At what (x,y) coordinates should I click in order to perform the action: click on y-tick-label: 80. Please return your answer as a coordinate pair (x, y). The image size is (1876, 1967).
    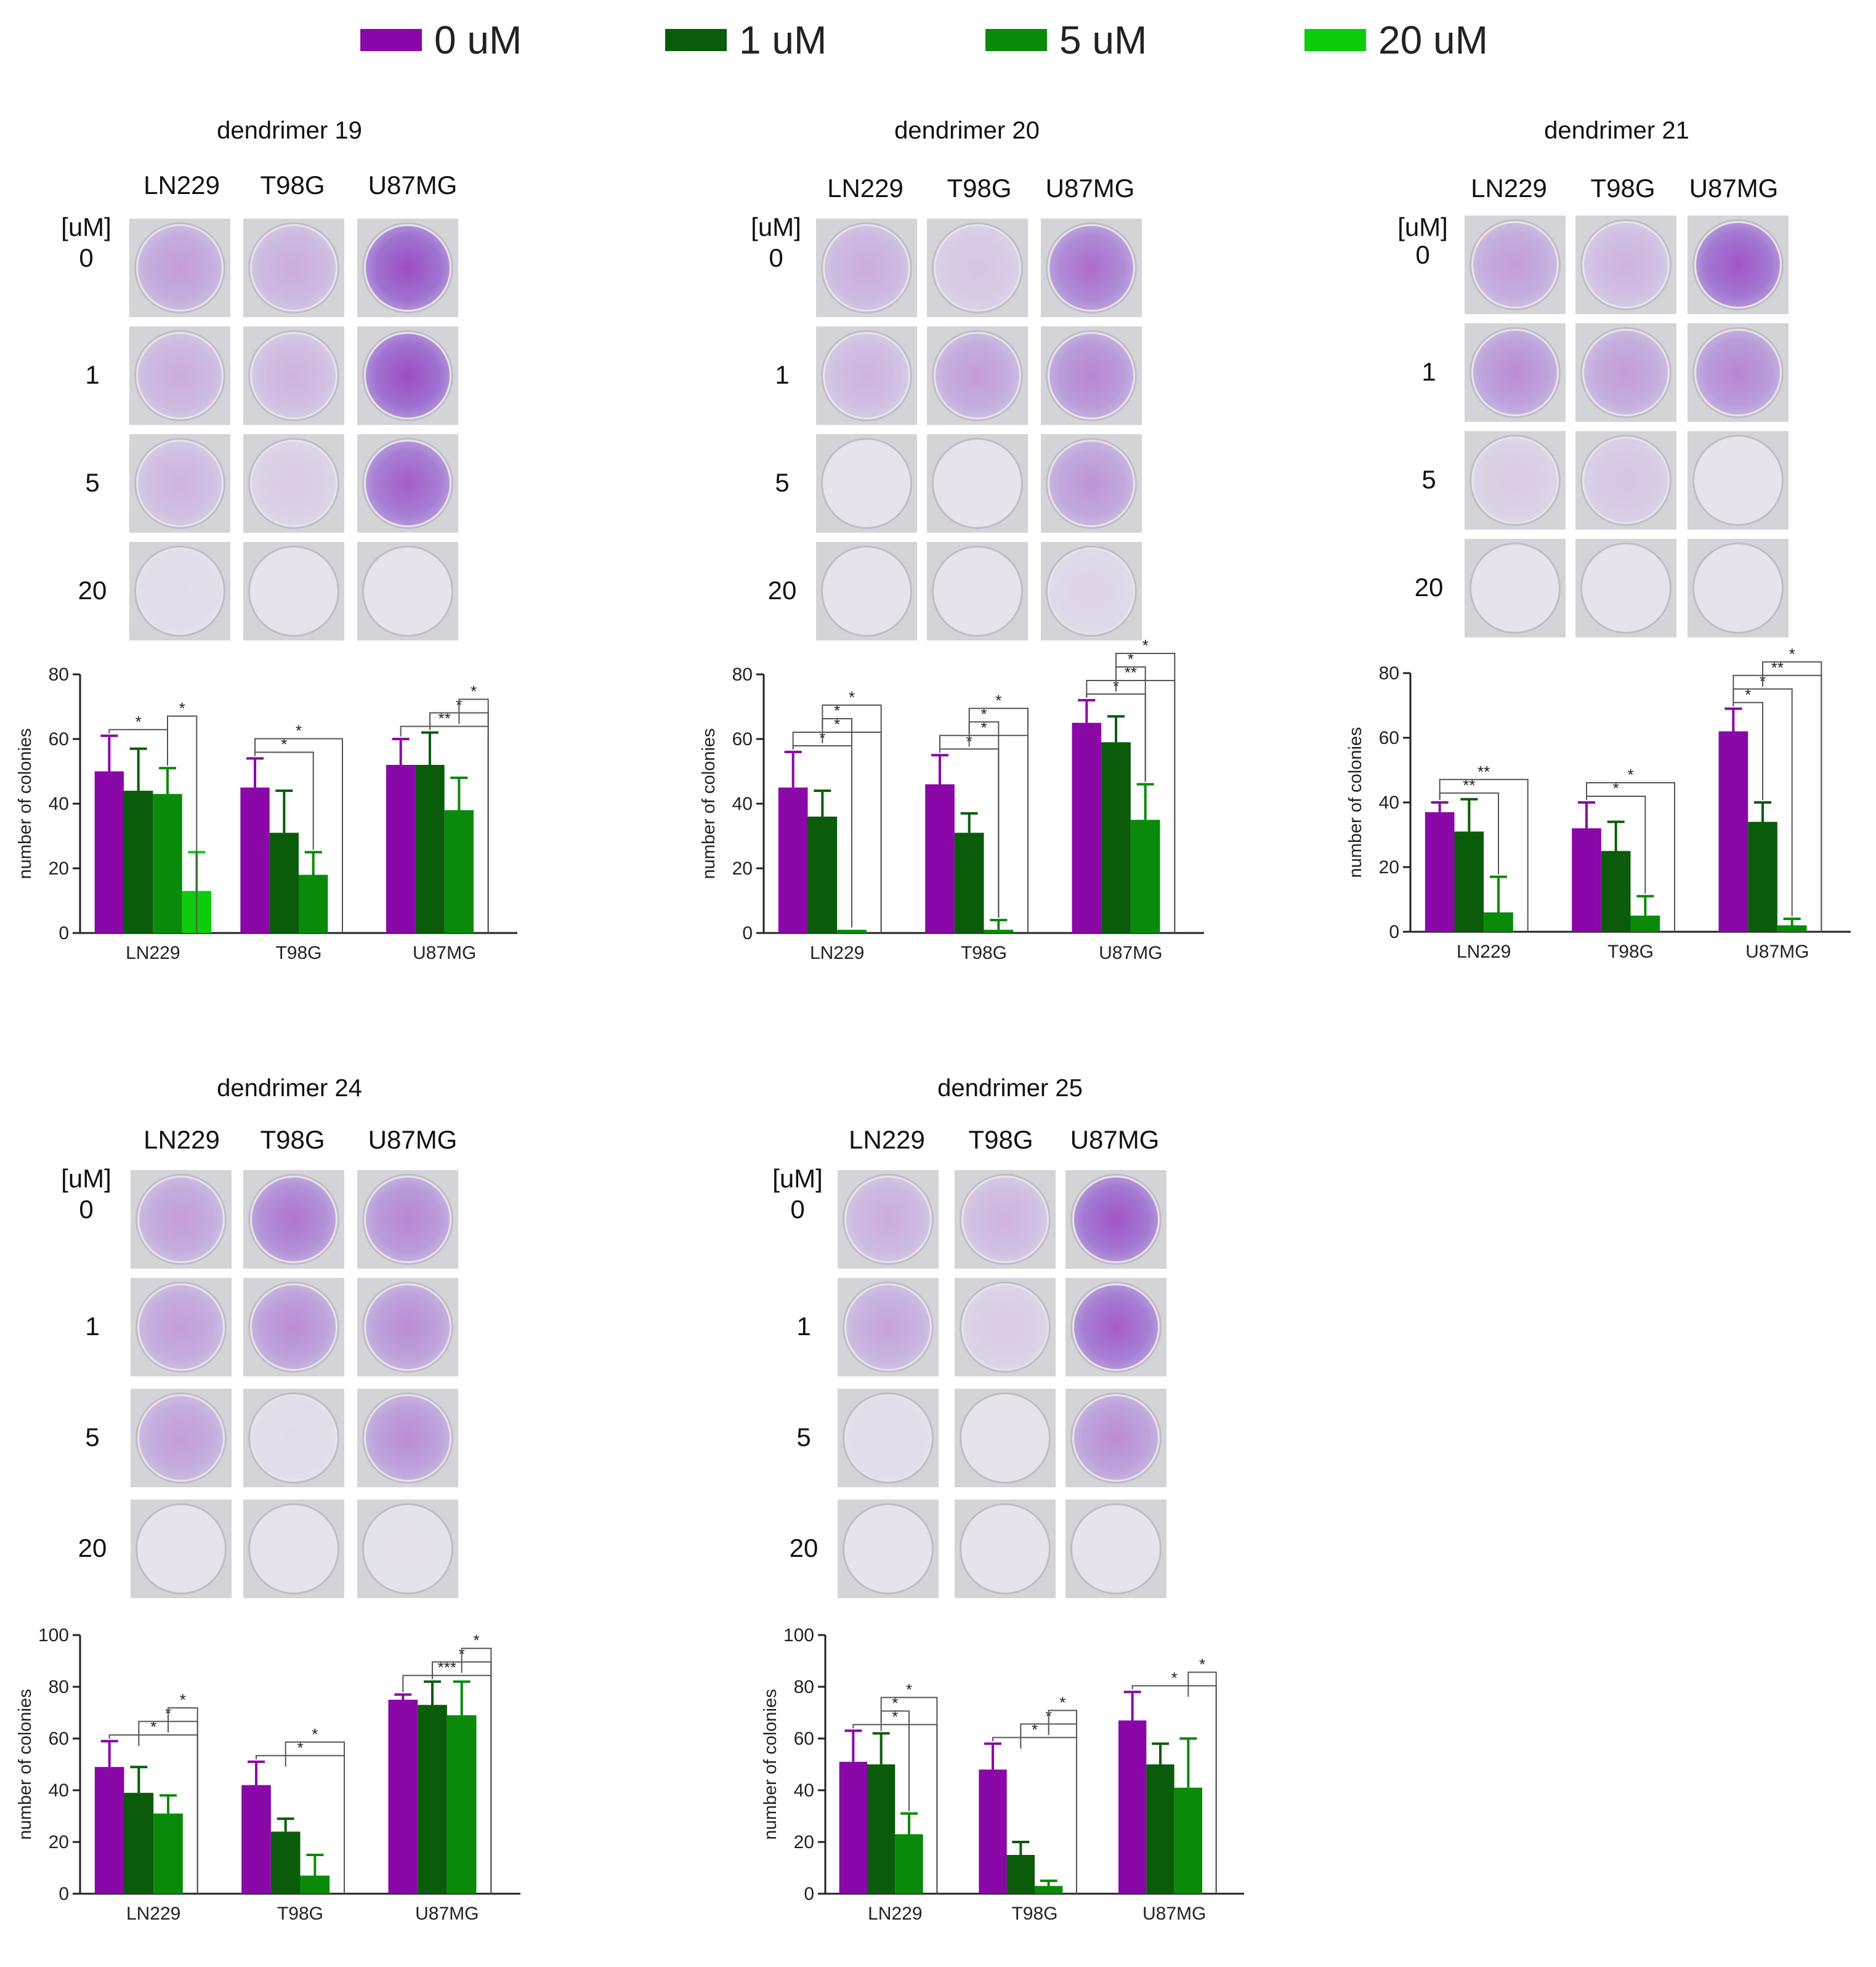
    Looking at the image, I should click on (804, 1687).